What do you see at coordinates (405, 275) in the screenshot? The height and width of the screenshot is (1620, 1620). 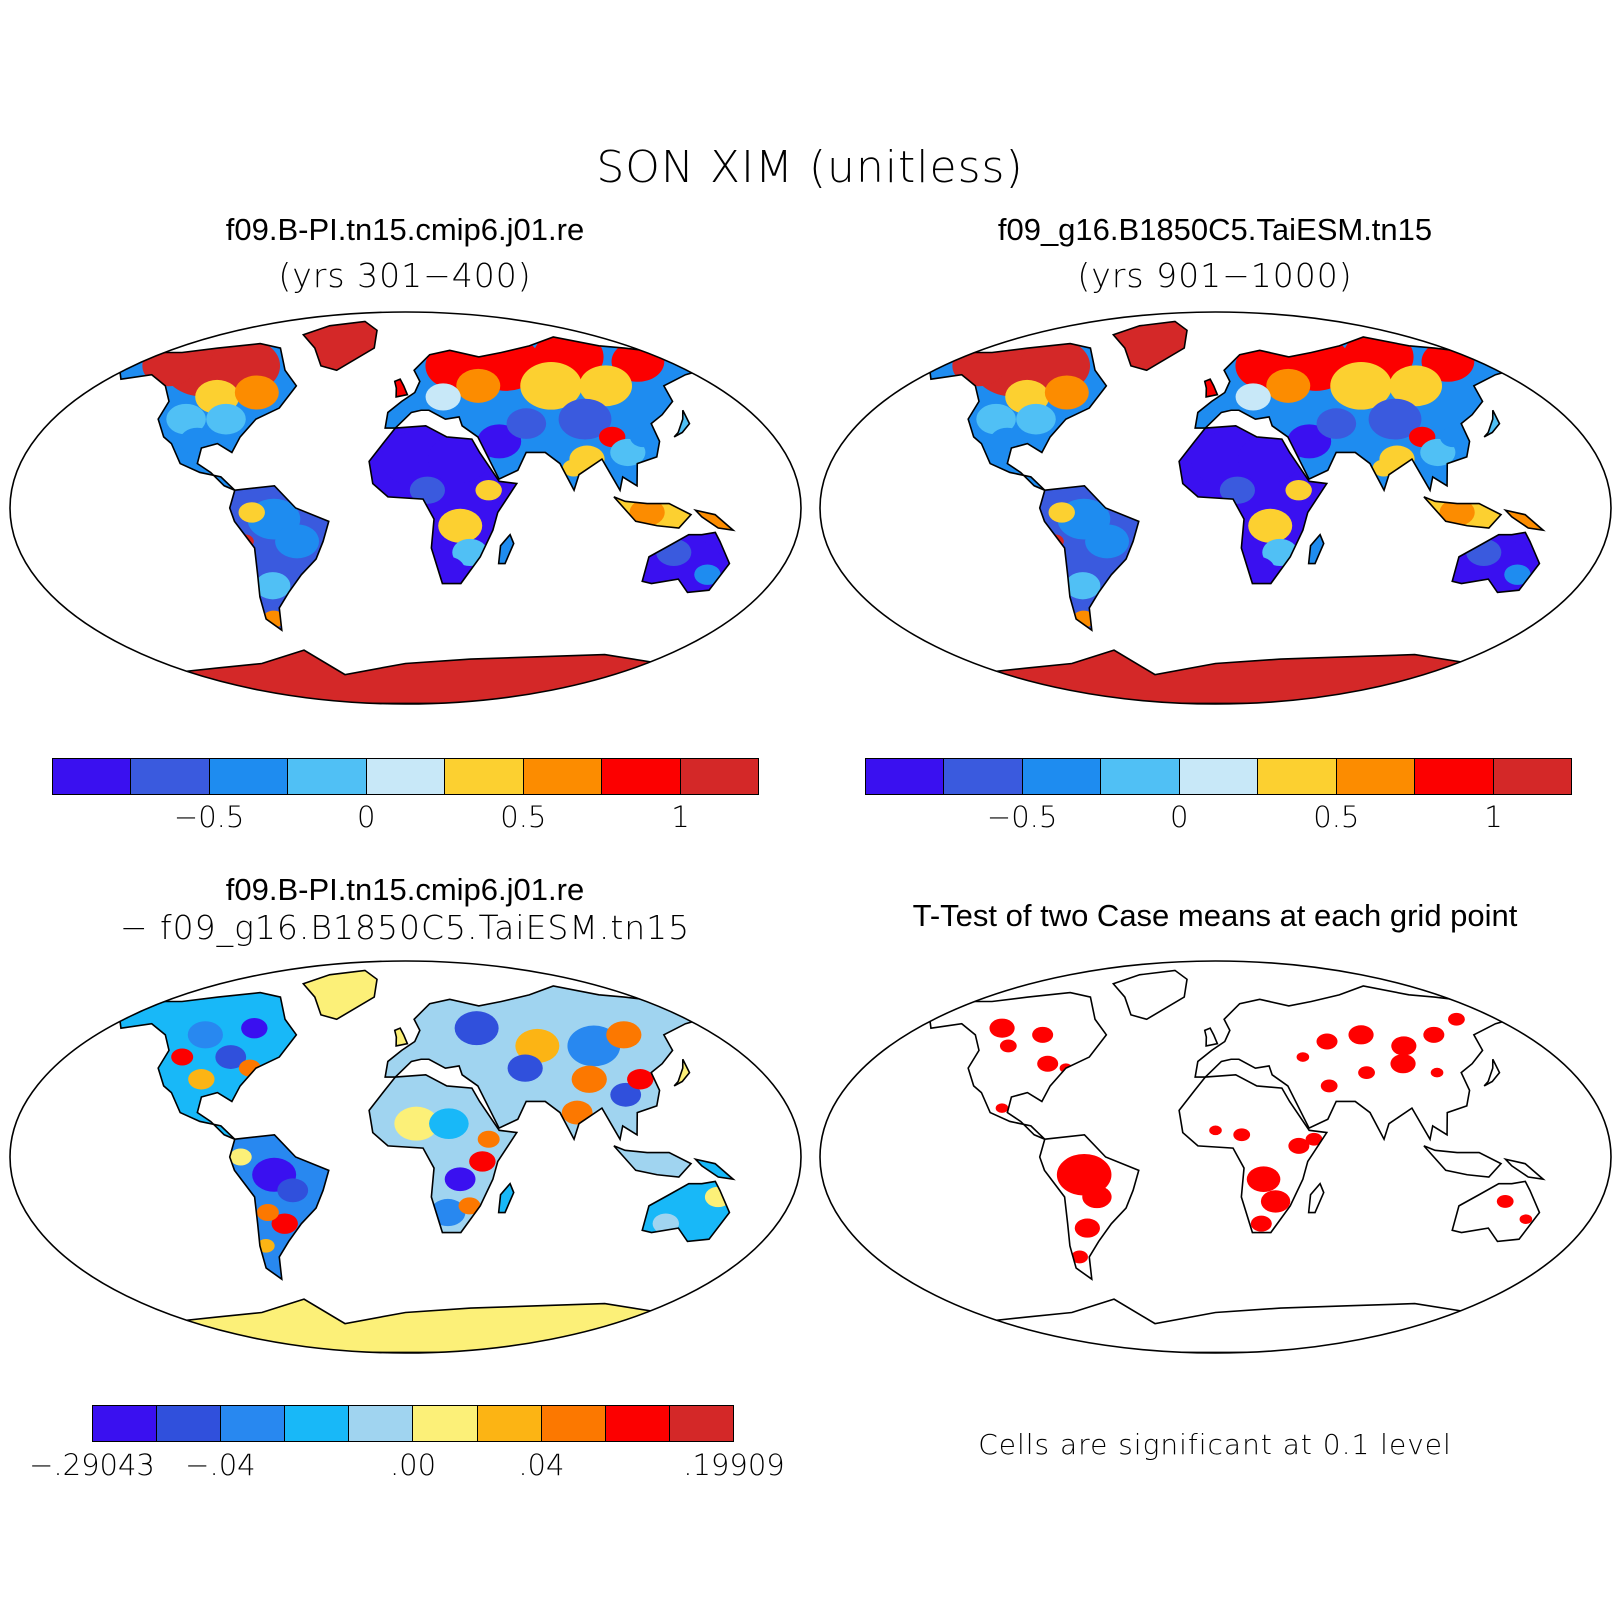 I see `panel-case1-subtitle: (yrs 301−400)` at bounding box center [405, 275].